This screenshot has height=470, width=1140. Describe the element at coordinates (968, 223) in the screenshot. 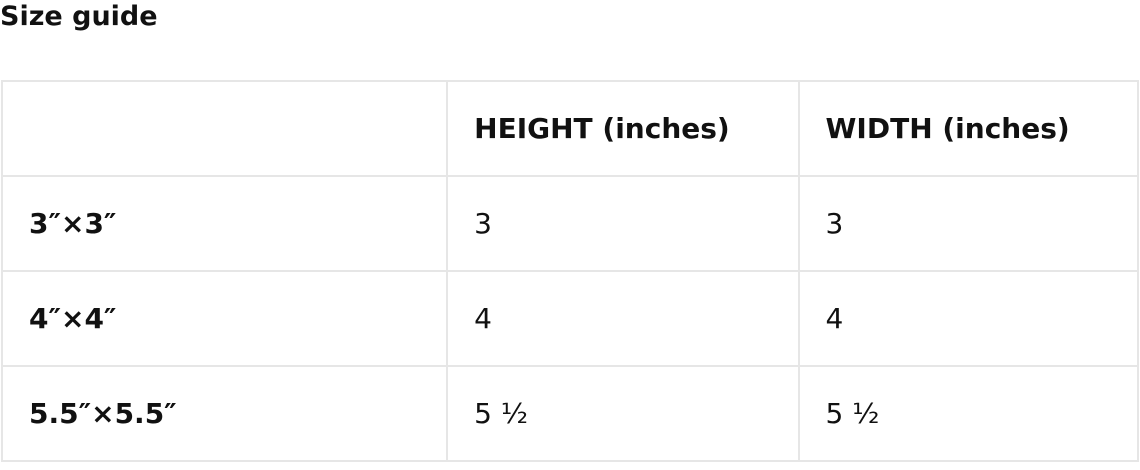

I see `width-cell: 3` at that location.